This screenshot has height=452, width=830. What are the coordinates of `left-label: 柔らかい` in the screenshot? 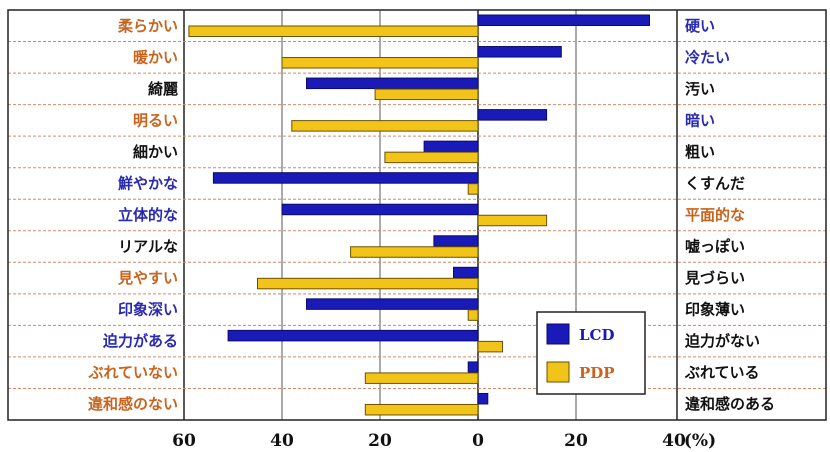 It's located at (148, 26).